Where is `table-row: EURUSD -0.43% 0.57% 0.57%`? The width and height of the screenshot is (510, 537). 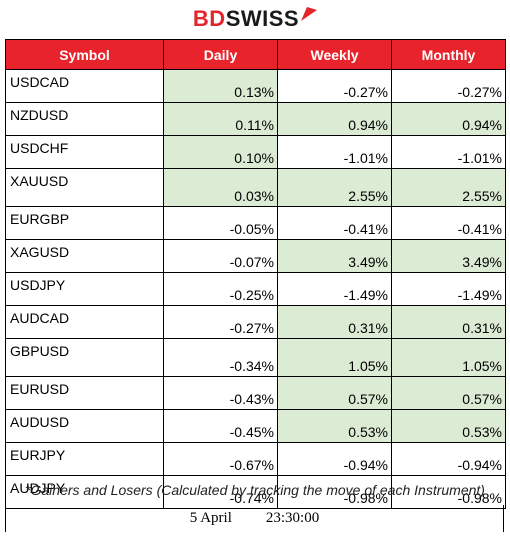 table-row: EURUSD -0.43% 0.57% 0.57% is located at coordinates (255, 393).